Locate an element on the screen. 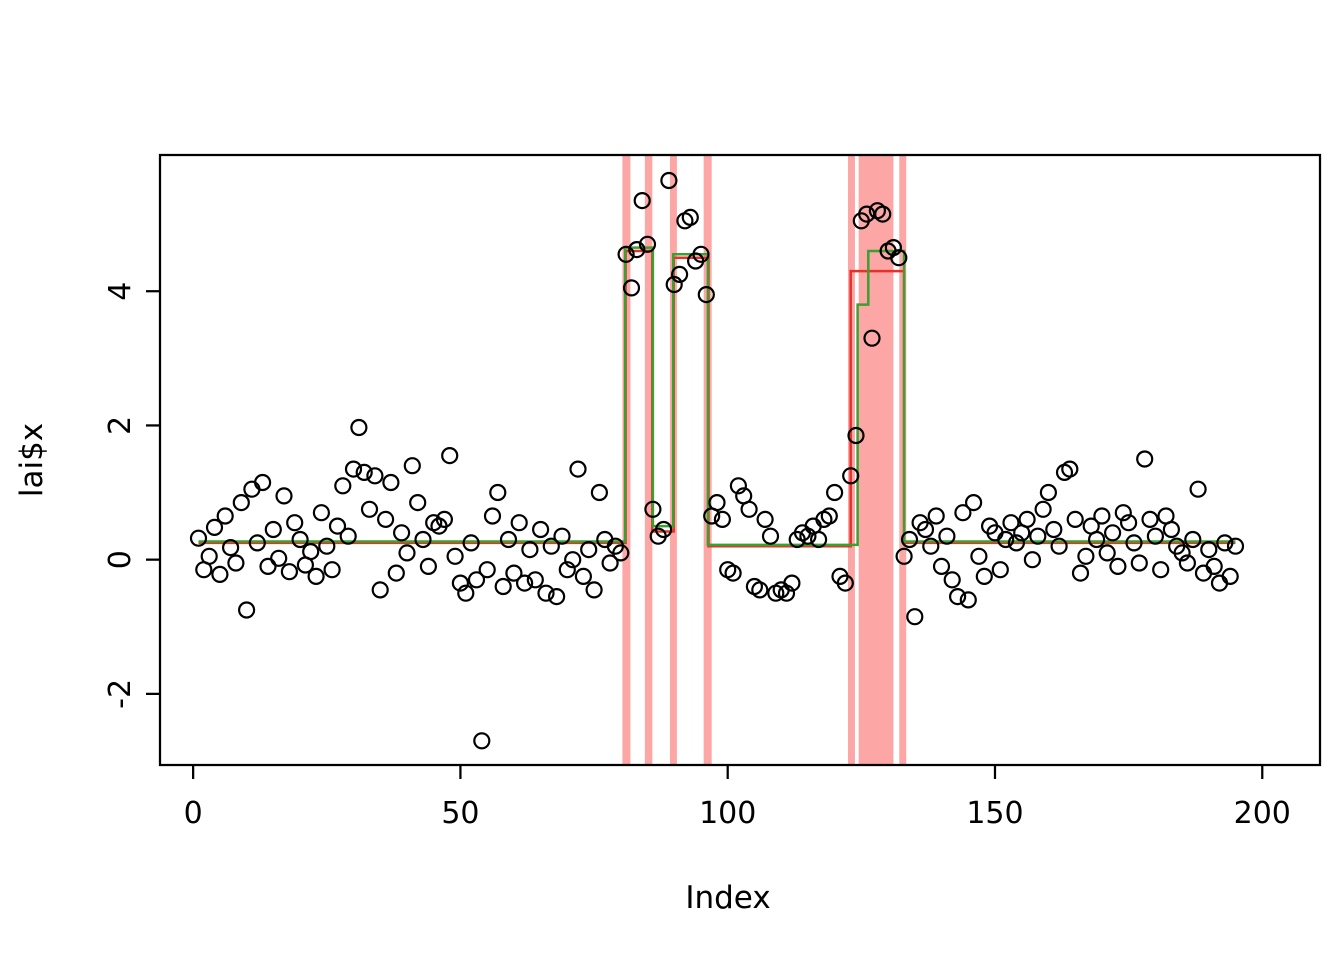 Image resolution: width=1344 pixels, height=960 pixels. x-axis-ticks: 0 50 100 150 200 is located at coordinates (737, 798).